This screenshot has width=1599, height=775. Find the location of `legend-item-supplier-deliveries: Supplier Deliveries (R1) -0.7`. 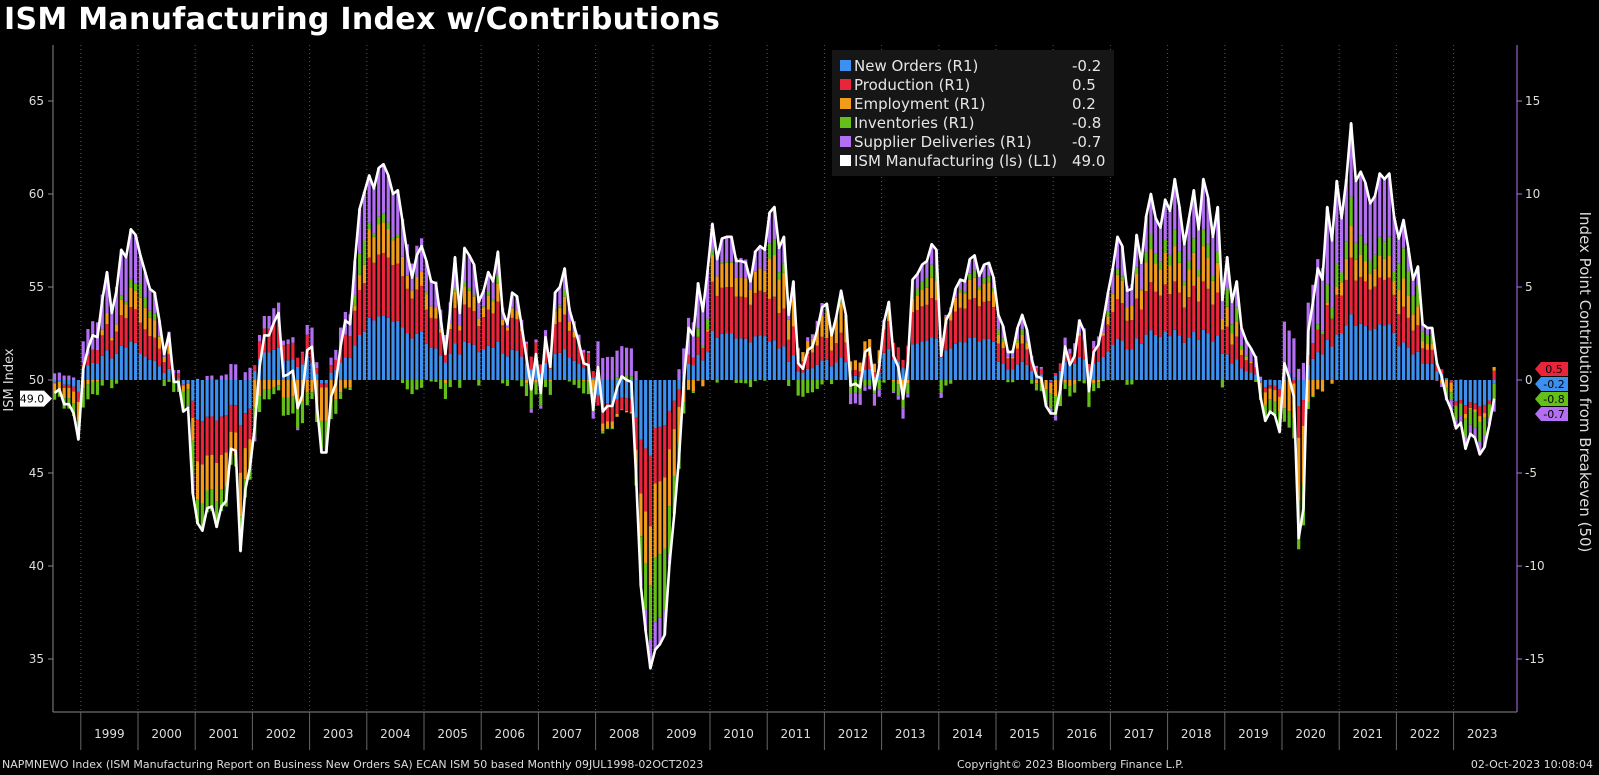

legend-item-supplier-deliveries: Supplier Deliveries (R1) -0.7 is located at coordinates (977, 141).